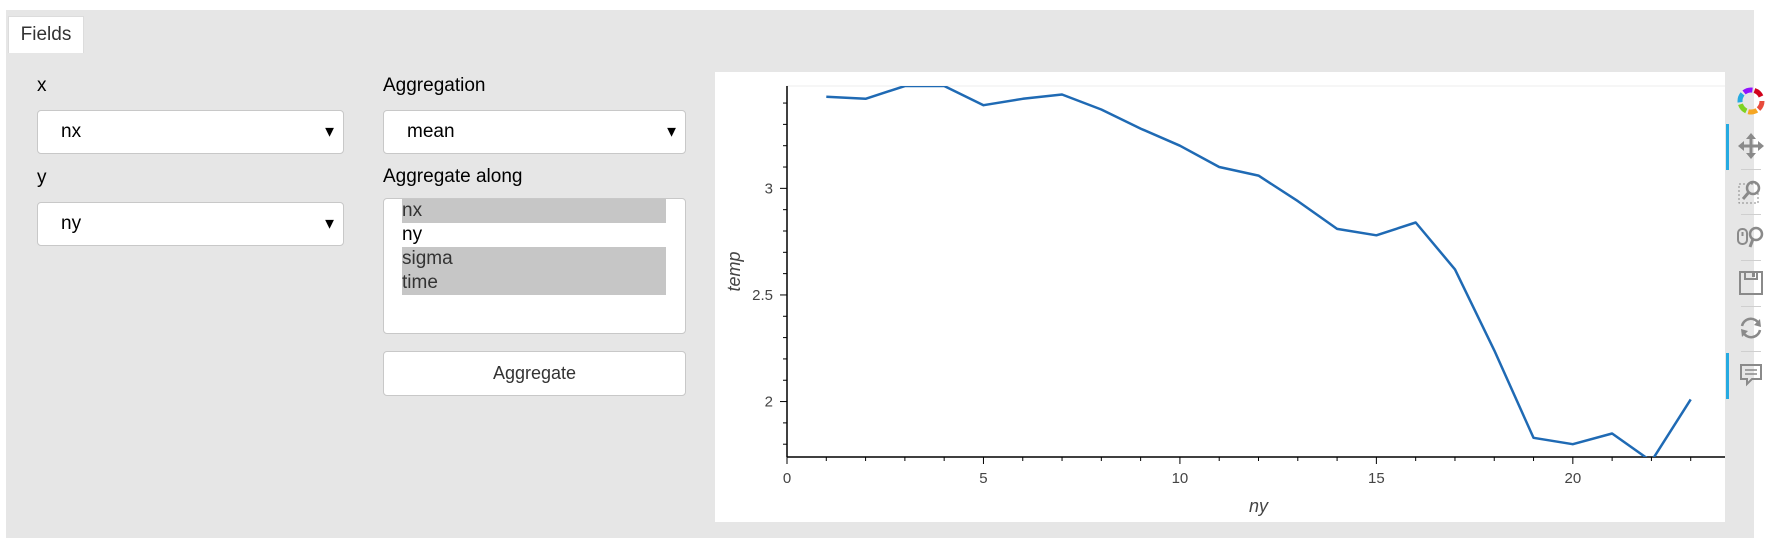 Image resolution: width=1771 pixels, height=547 pixels. I want to click on hover-icon, so click(1751, 375).